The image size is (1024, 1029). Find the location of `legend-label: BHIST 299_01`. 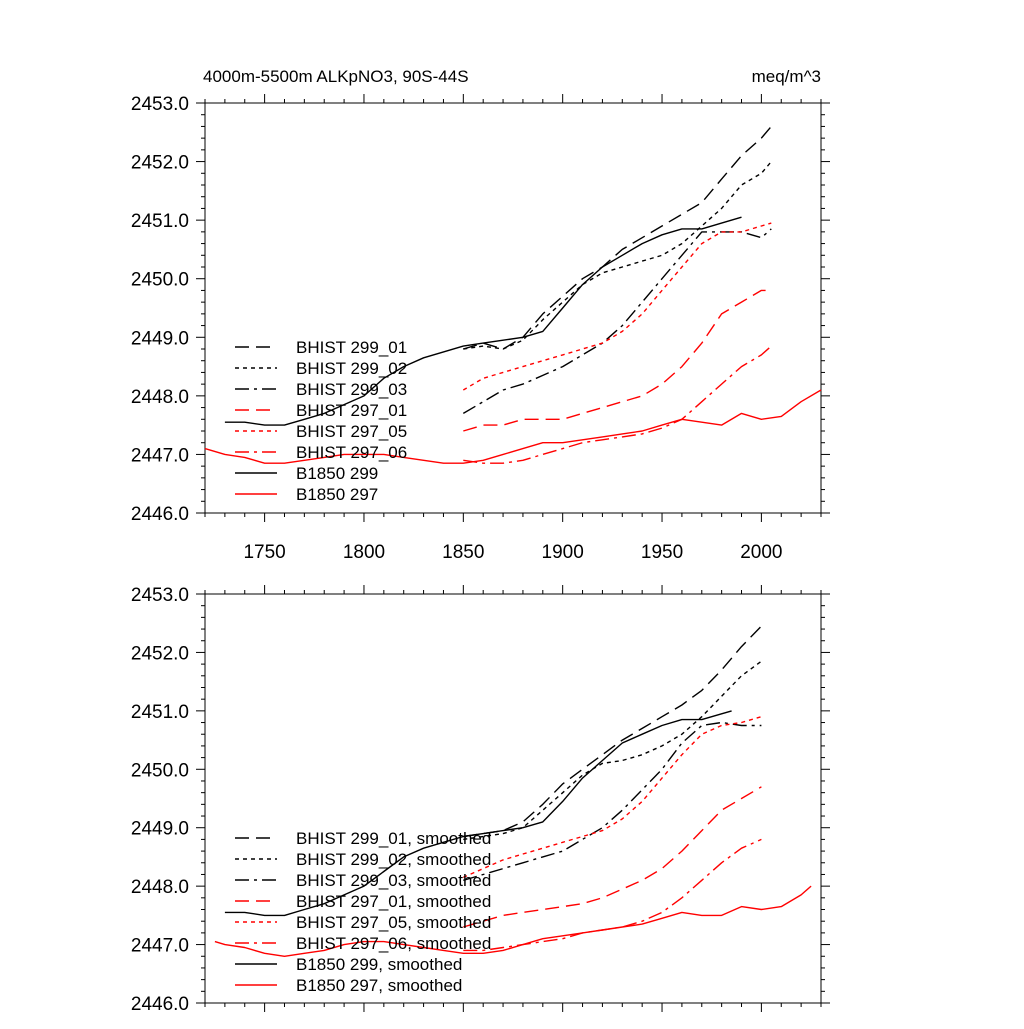

legend-label: BHIST 299_01 is located at coordinates (351, 347).